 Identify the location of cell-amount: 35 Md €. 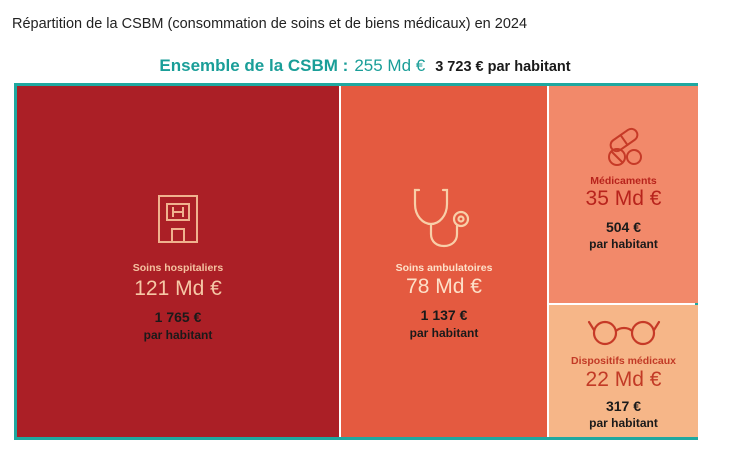
(623, 198).